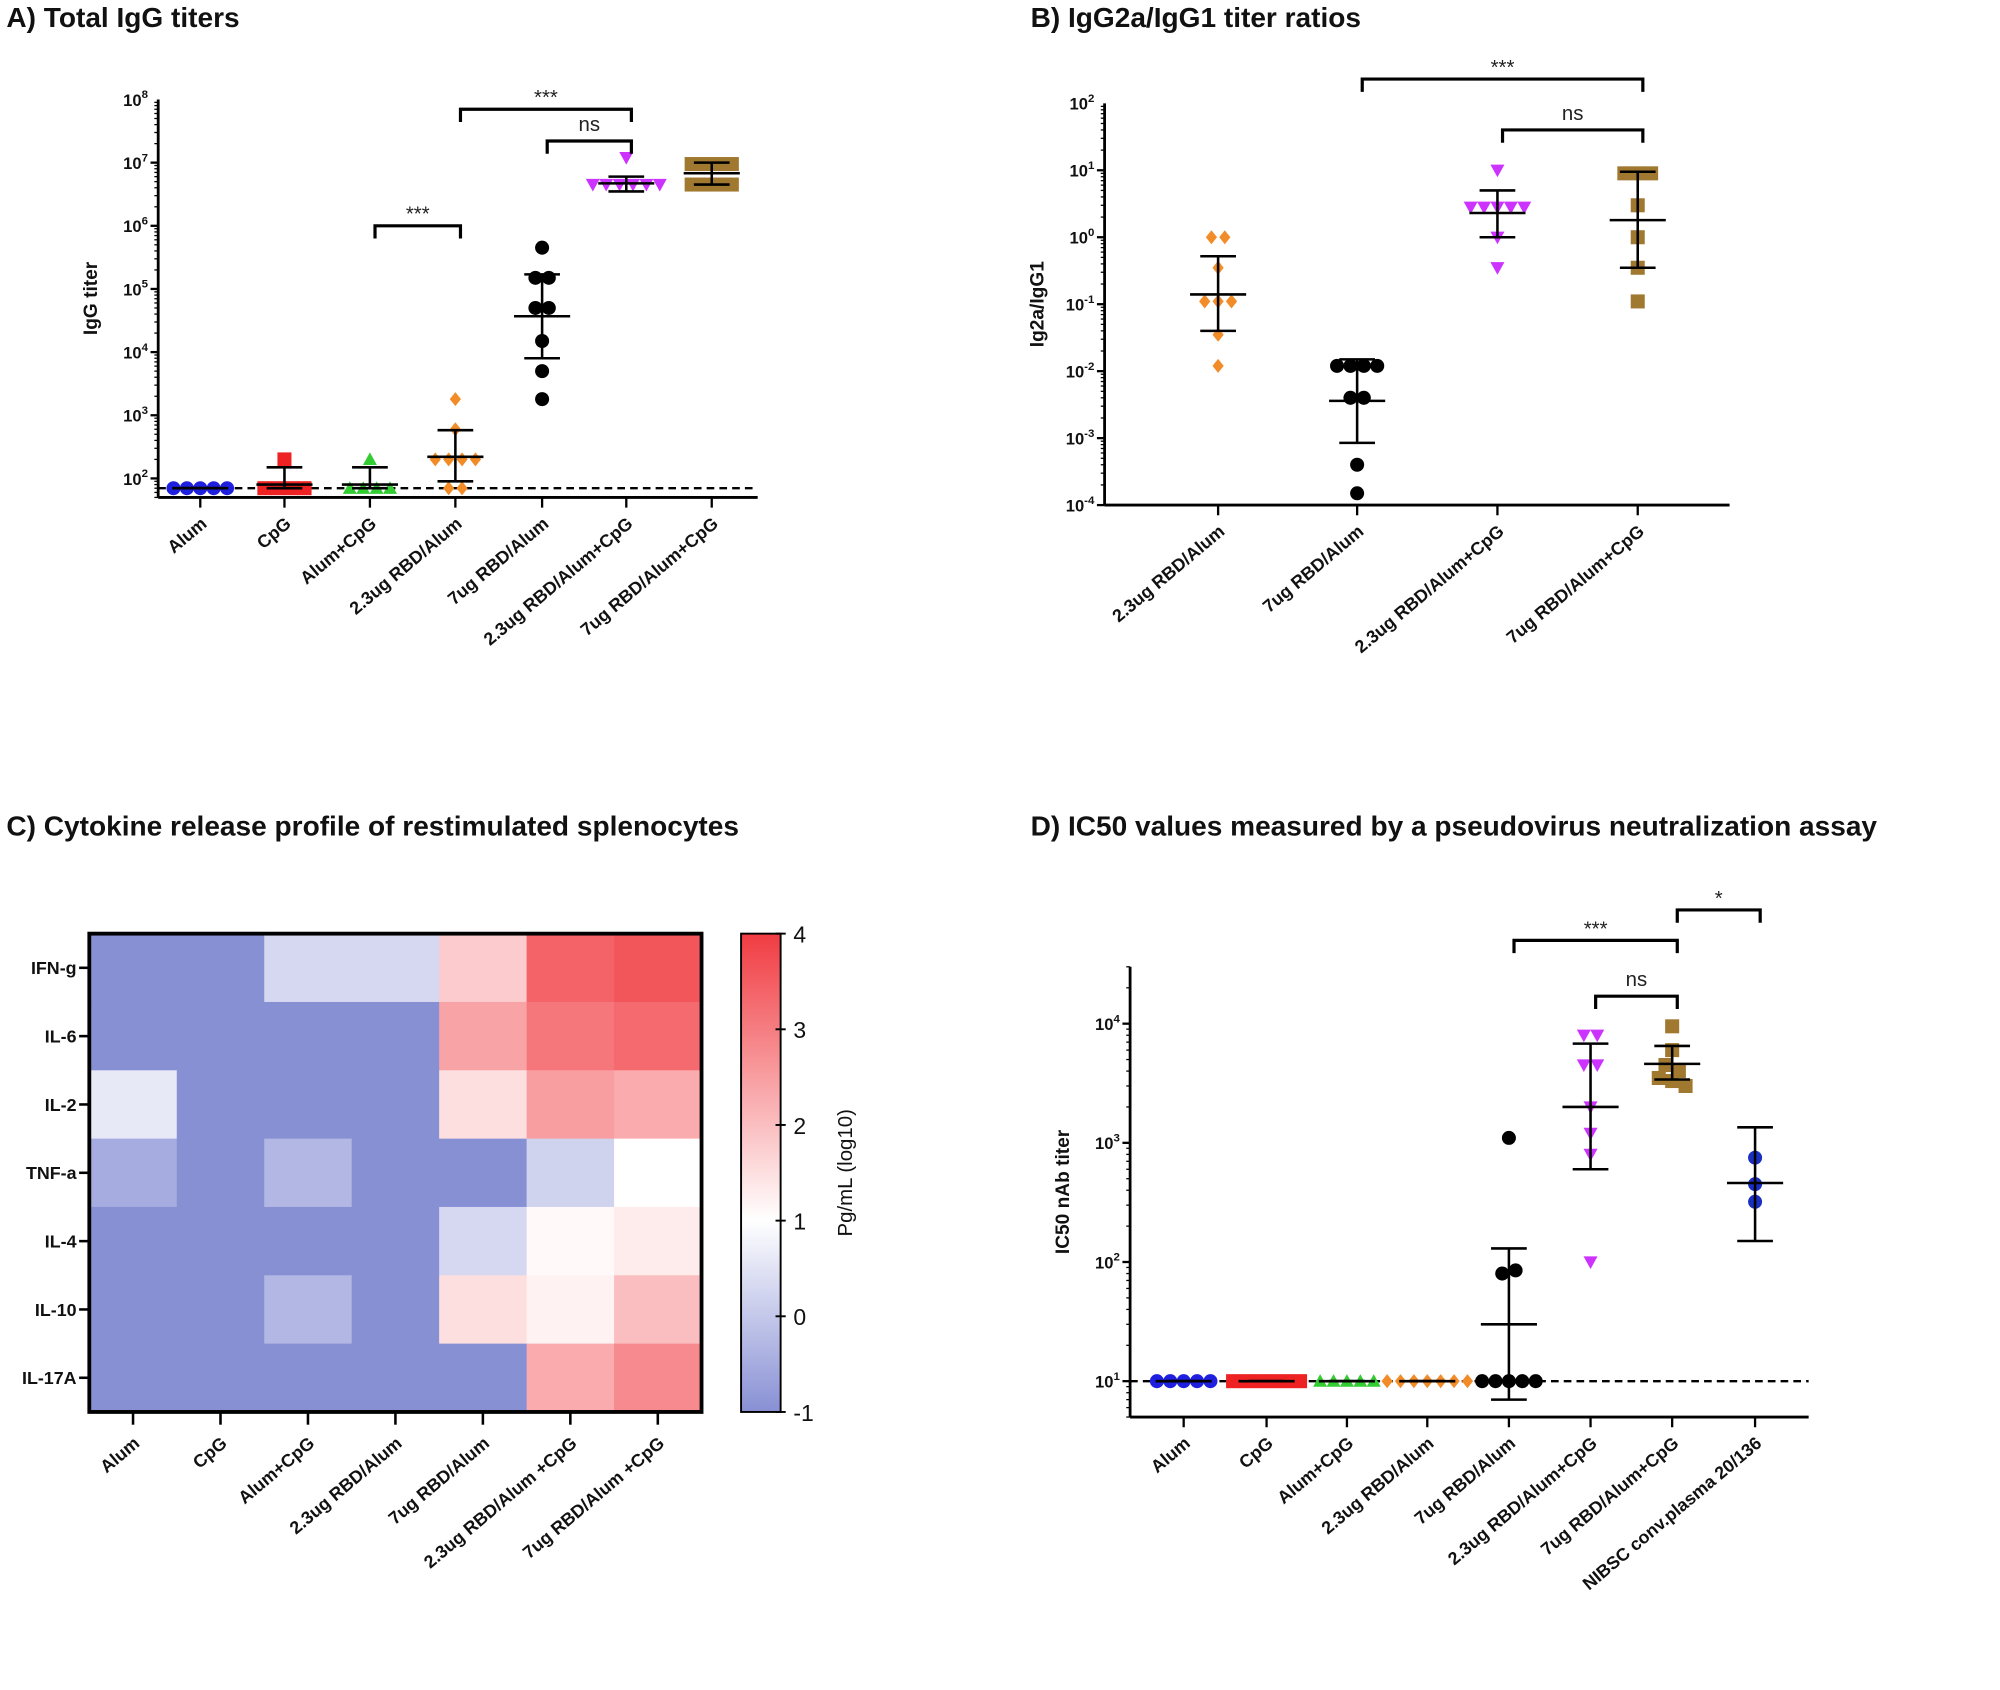 This screenshot has height=1690, width=2000. Describe the element at coordinates (1719, 899) in the screenshot. I see `significance-label: *` at that location.